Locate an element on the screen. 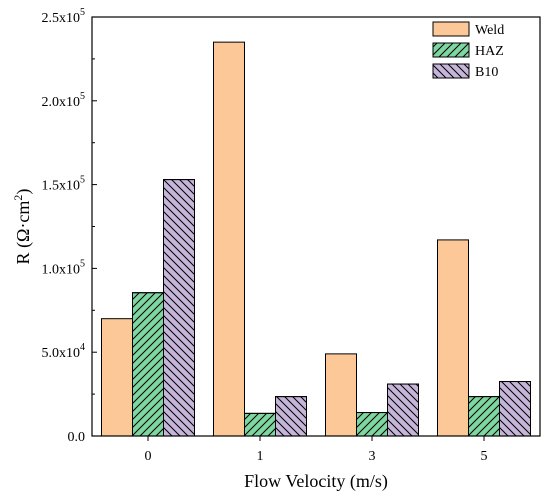 Image resolution: width=550 pixels, height=496 pixels. x-tick-label: 0 is located at coordinates (148, 456).